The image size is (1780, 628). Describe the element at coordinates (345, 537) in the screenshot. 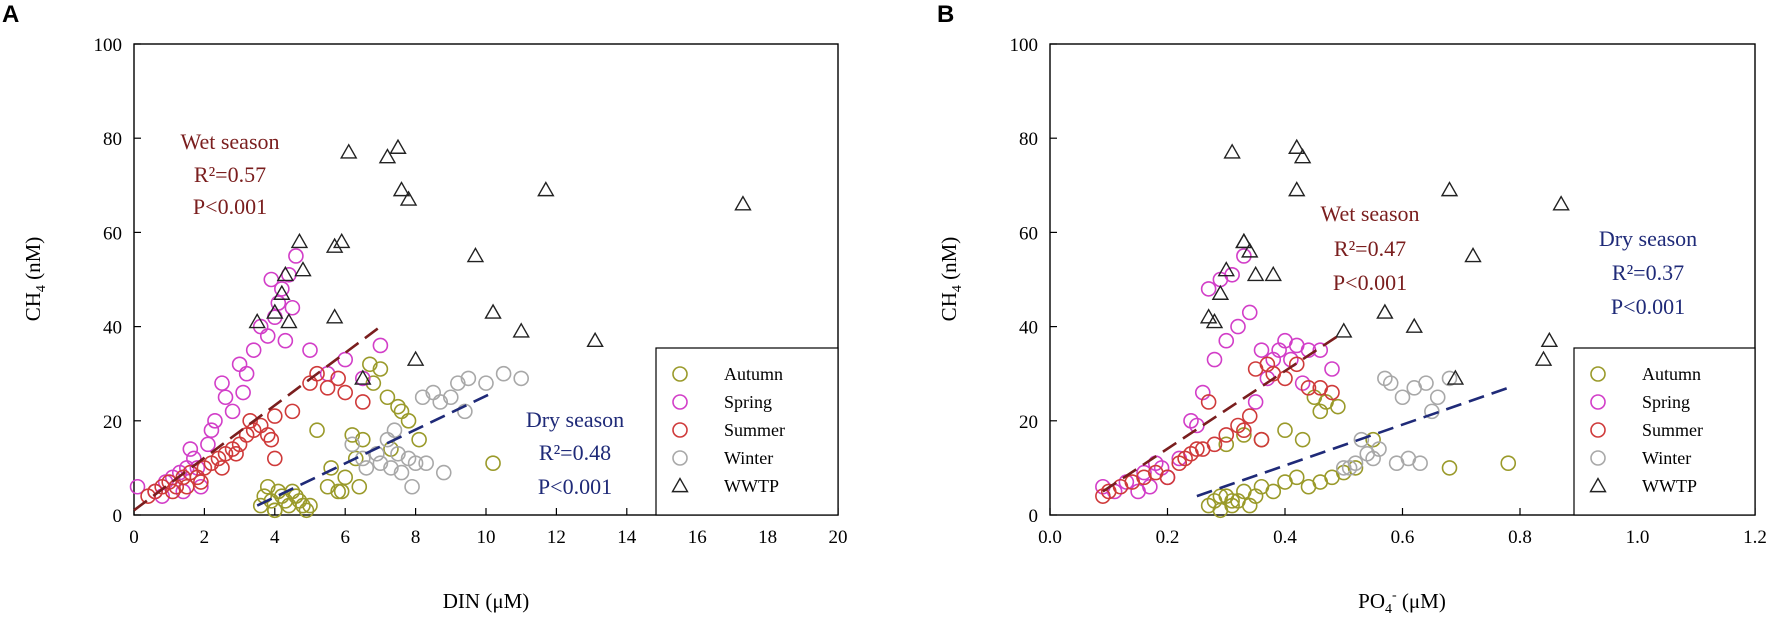

I see `x-tick-label: 6` at that location.